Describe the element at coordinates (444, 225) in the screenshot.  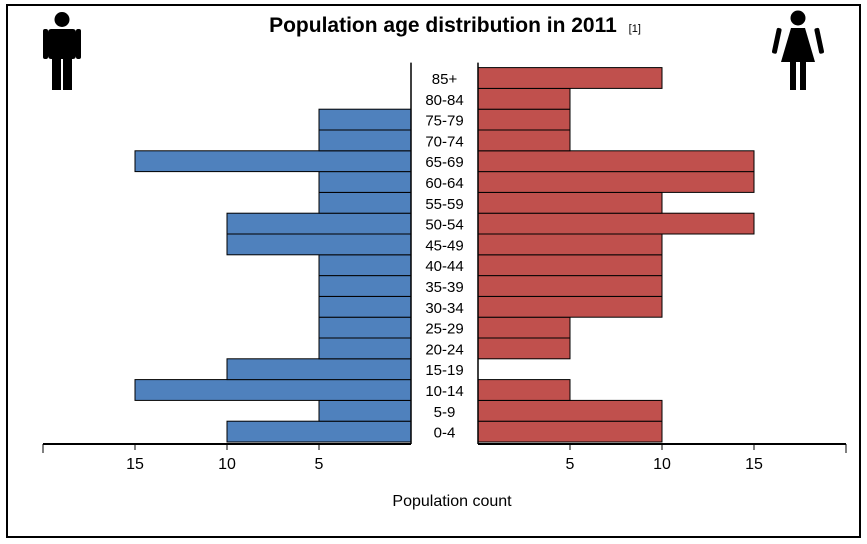
I see `age-label-50-54: 50-54` at that location.